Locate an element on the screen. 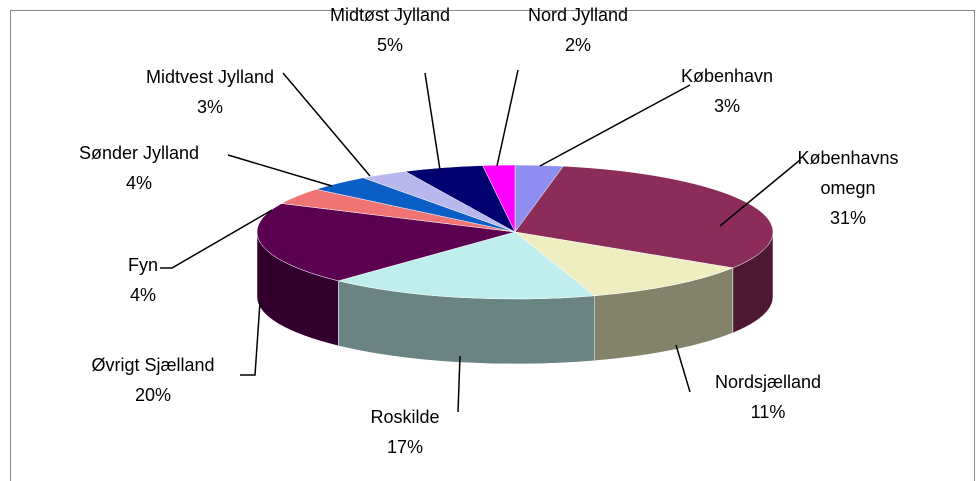 The image size is (979, 481). category-label: Sønder Jylland is located at coordinates (139, 153).